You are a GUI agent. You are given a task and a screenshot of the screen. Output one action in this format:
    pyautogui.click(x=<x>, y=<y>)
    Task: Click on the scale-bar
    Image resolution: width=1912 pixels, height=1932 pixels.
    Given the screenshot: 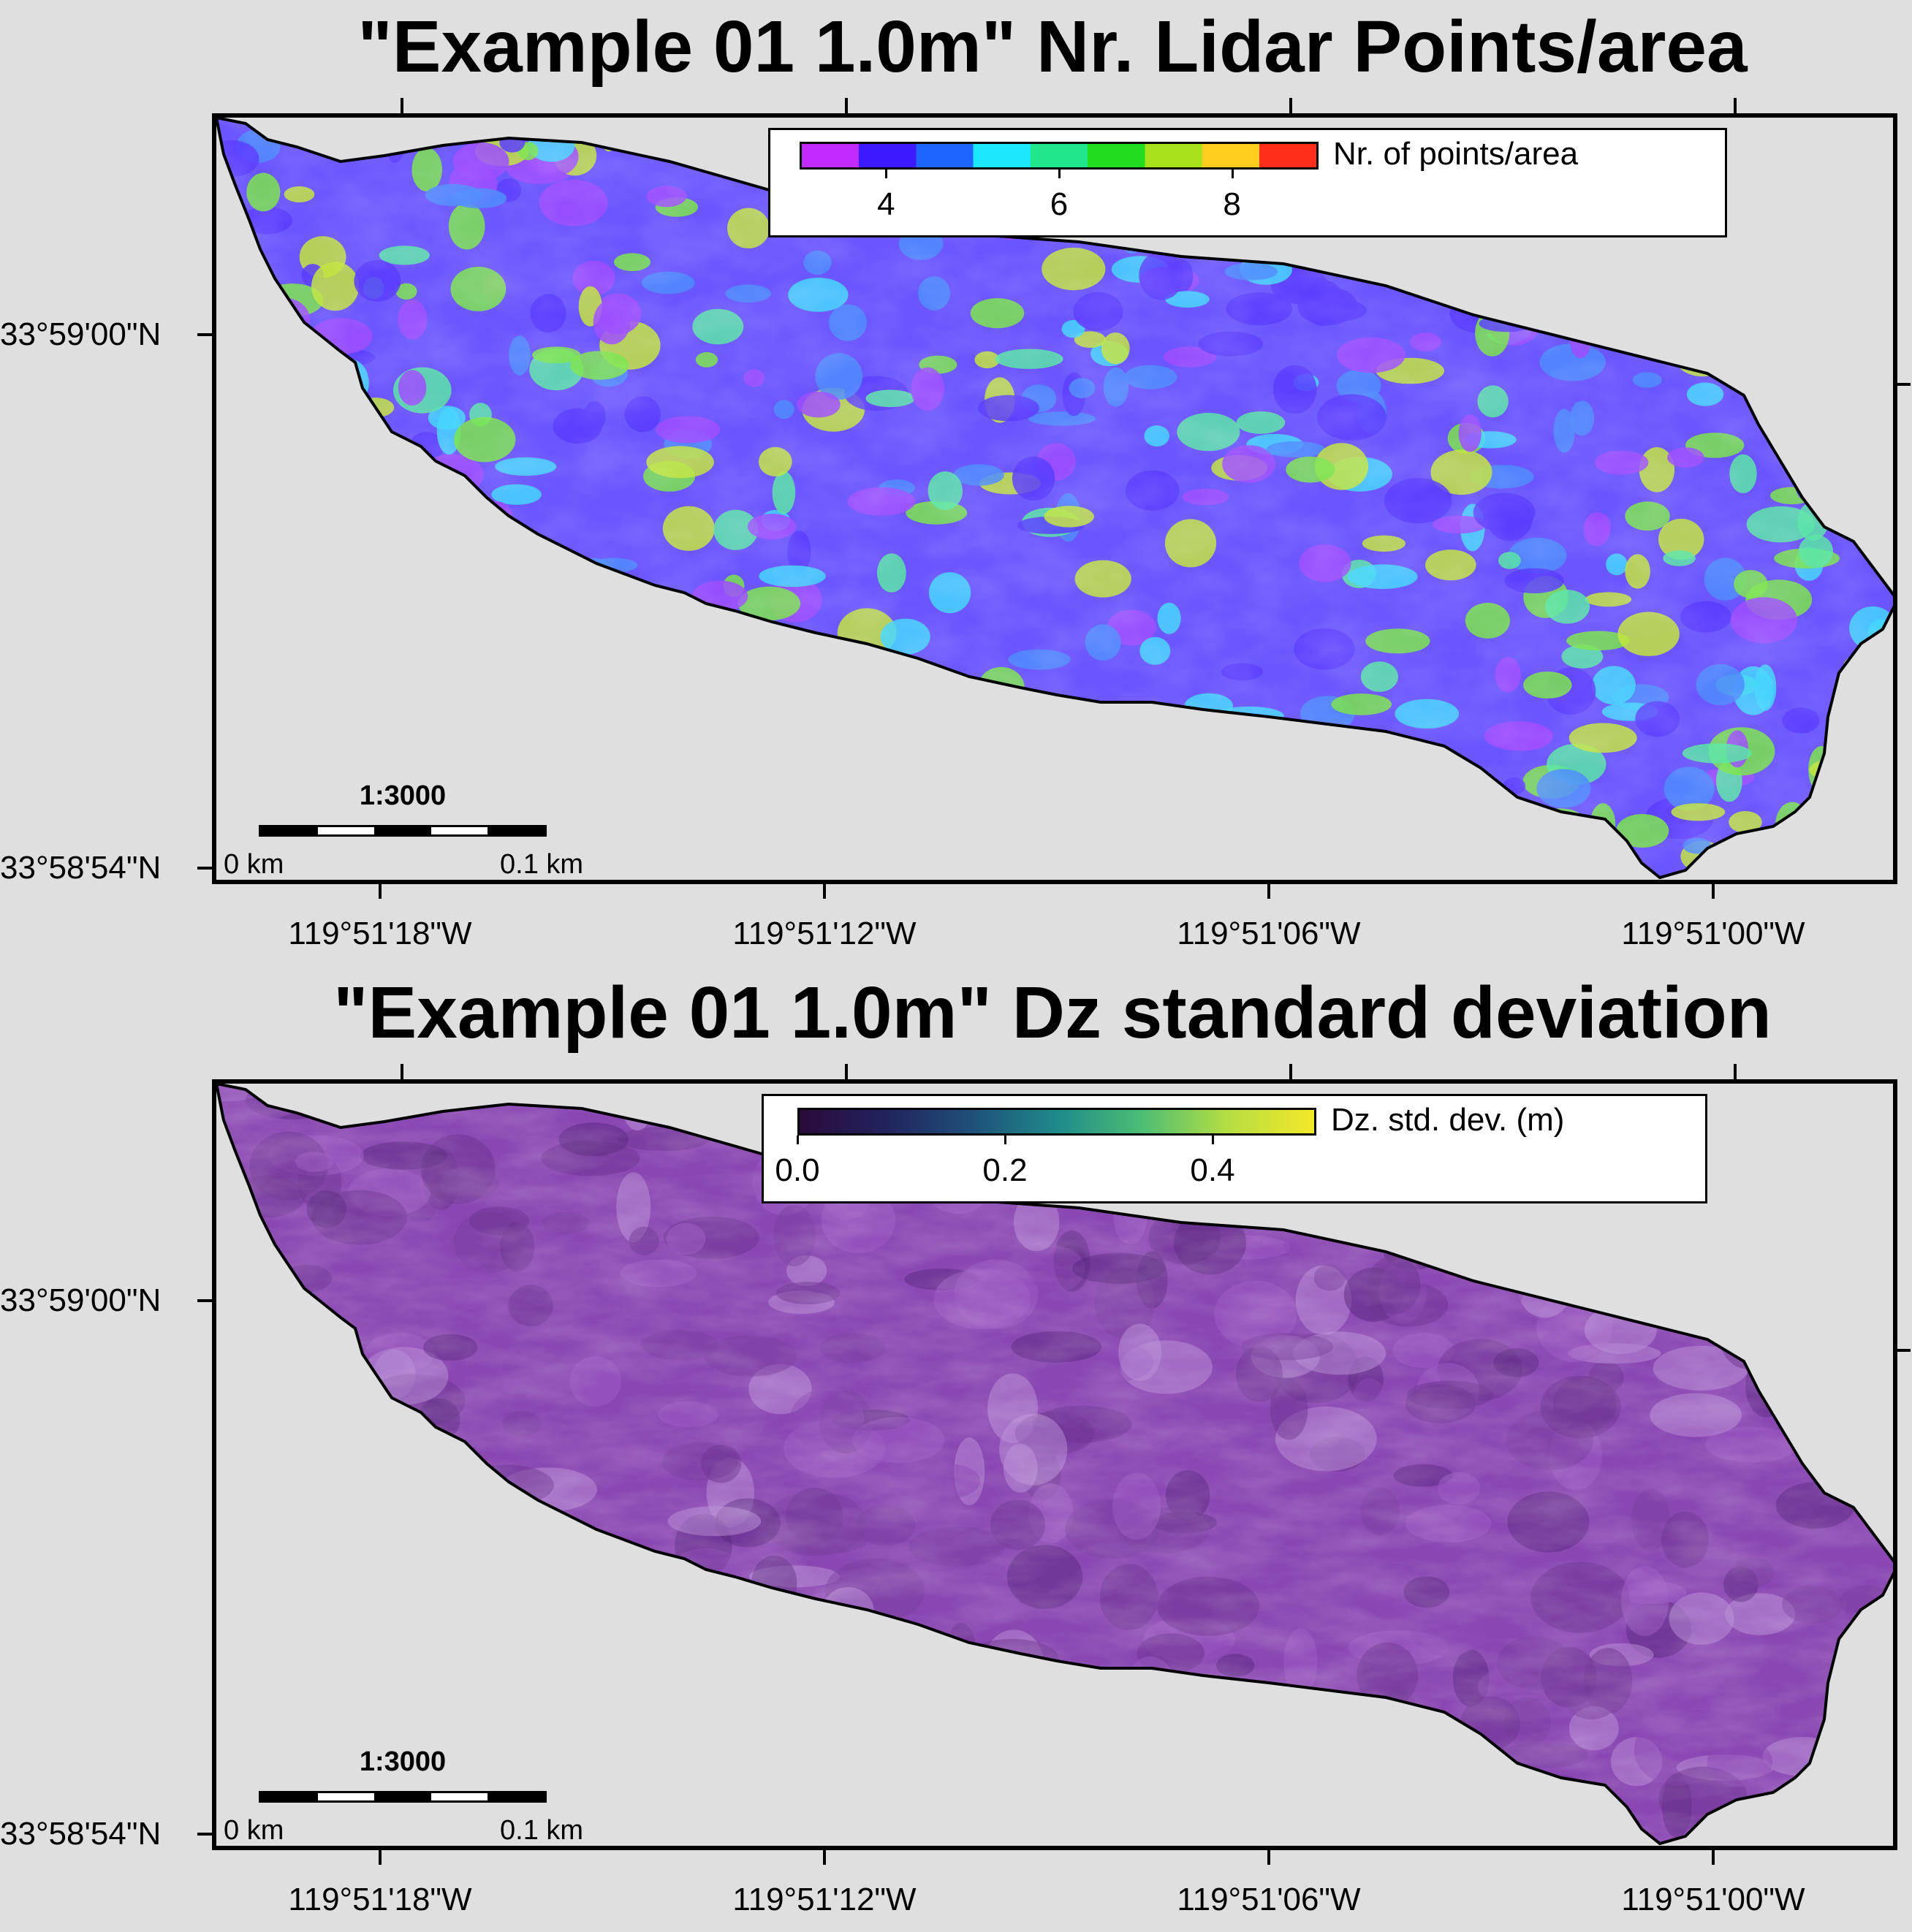 What is the action you would take?
    pyautogui.click(x=403, y=831)
    